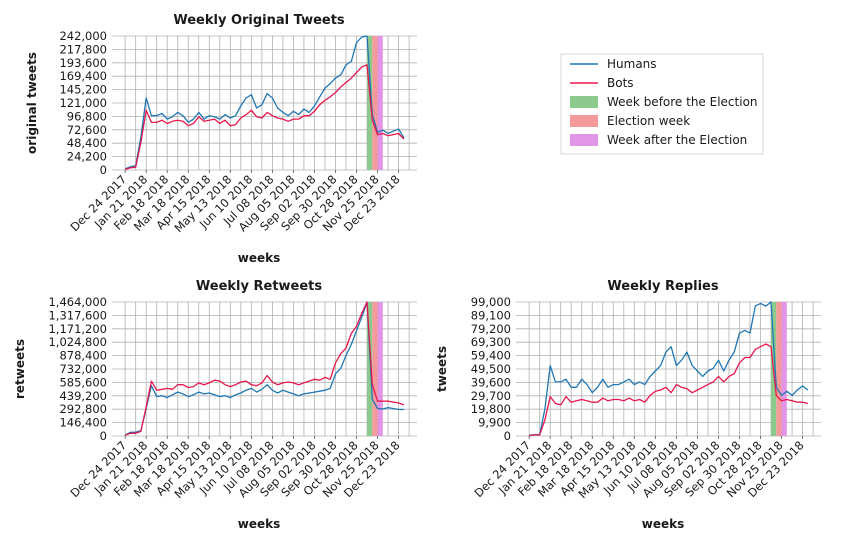  What do you see at coordinates (491, 329) in the screenshot?
I see `y-tick-label: 79,200` at bounding box center [491, 329].